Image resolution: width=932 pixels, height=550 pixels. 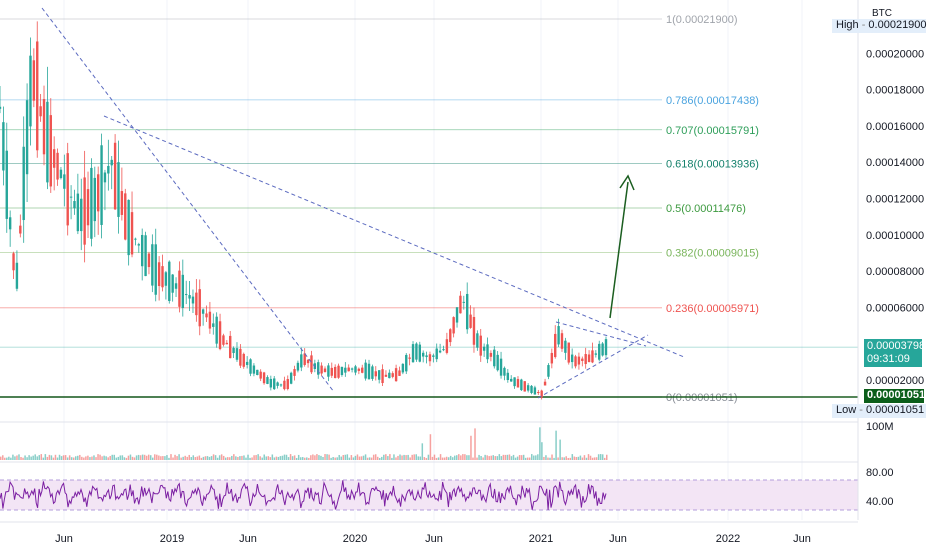 What do you see at coordinates (712, 101) in the screenshot?
I see `fib-label: 0.786(0.00017438)` at bounding box center [712, 101].